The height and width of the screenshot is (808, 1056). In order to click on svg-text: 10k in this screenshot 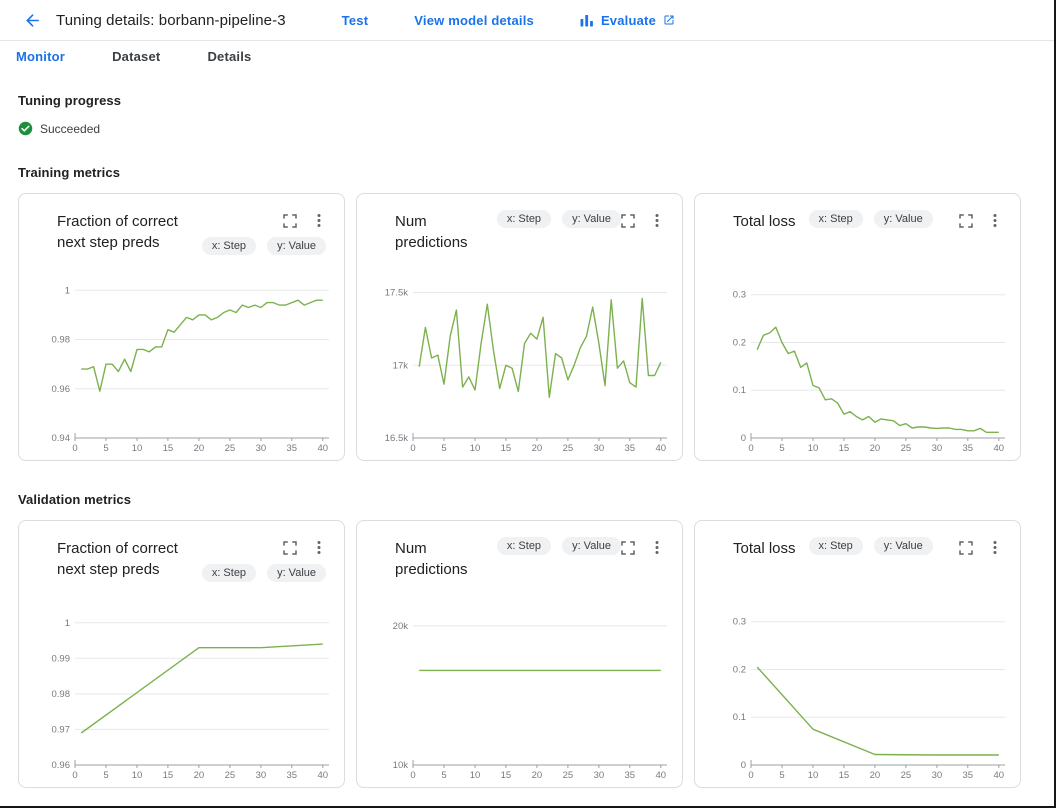, I will do `click(401, 765)`.